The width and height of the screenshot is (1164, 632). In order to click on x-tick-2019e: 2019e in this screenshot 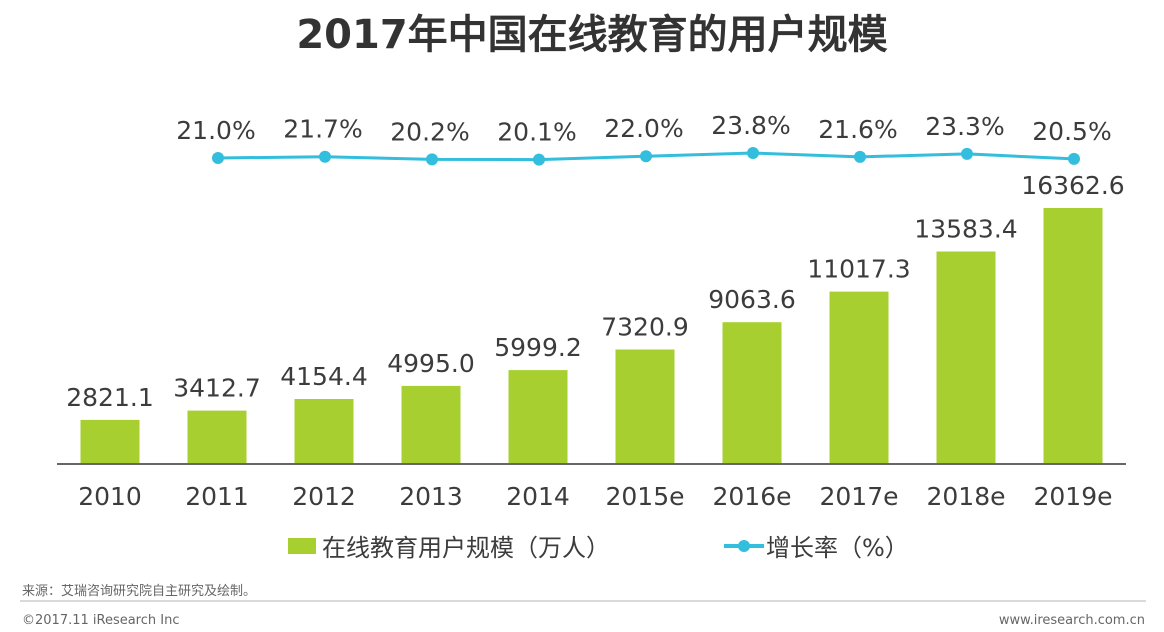, I will do `click(1072, 496)`.